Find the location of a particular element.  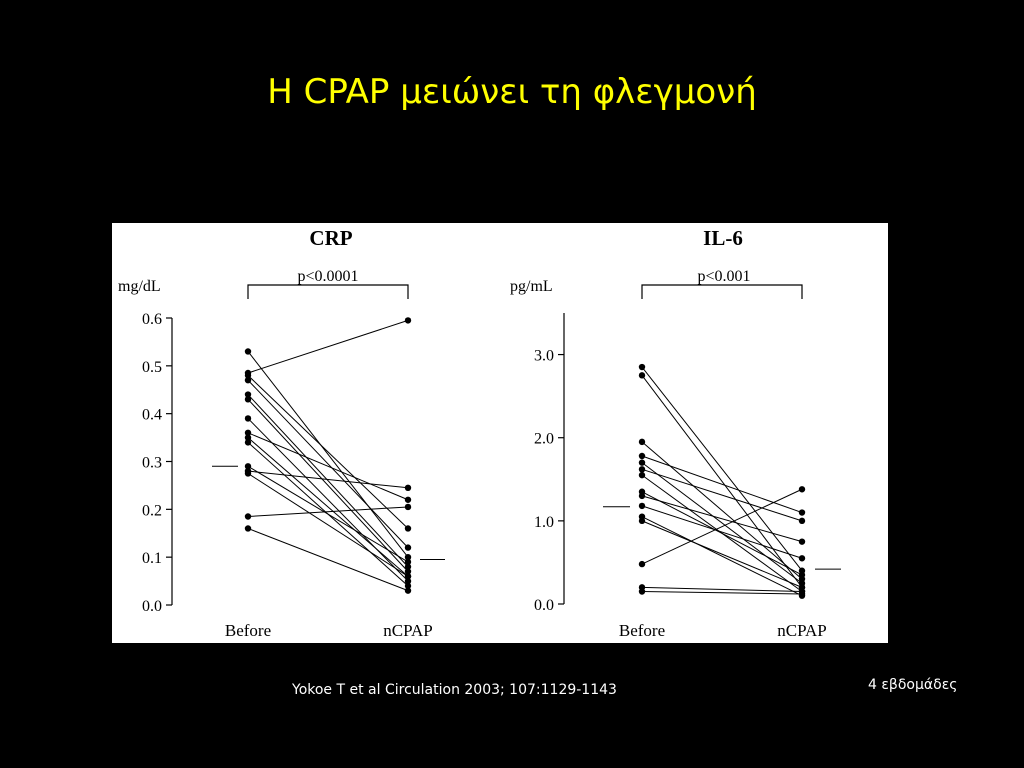

duration-note: 4 εβδομάδες is located at coordinates (913, 685).